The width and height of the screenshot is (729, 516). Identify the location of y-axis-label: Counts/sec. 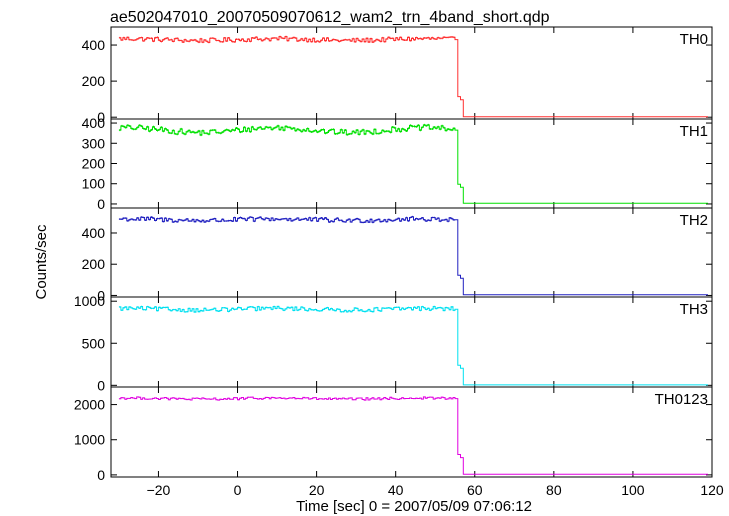
(41, 262).